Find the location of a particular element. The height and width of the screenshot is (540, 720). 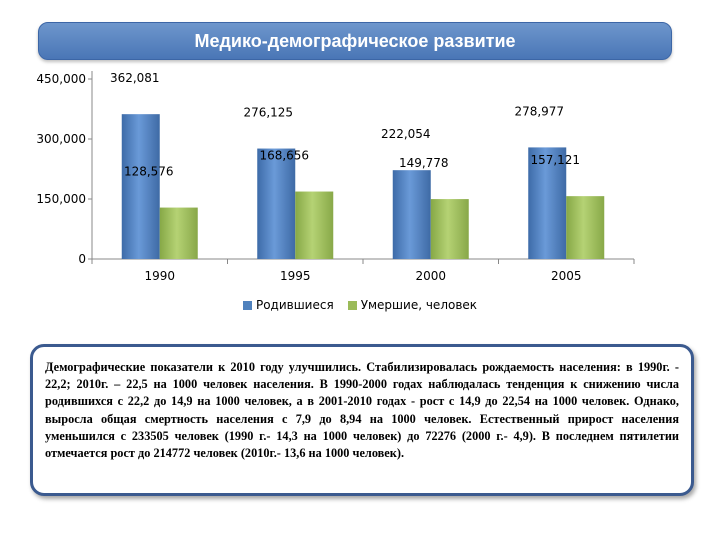

y-tick-label: 150,000 is located at coordinates (61, 199).